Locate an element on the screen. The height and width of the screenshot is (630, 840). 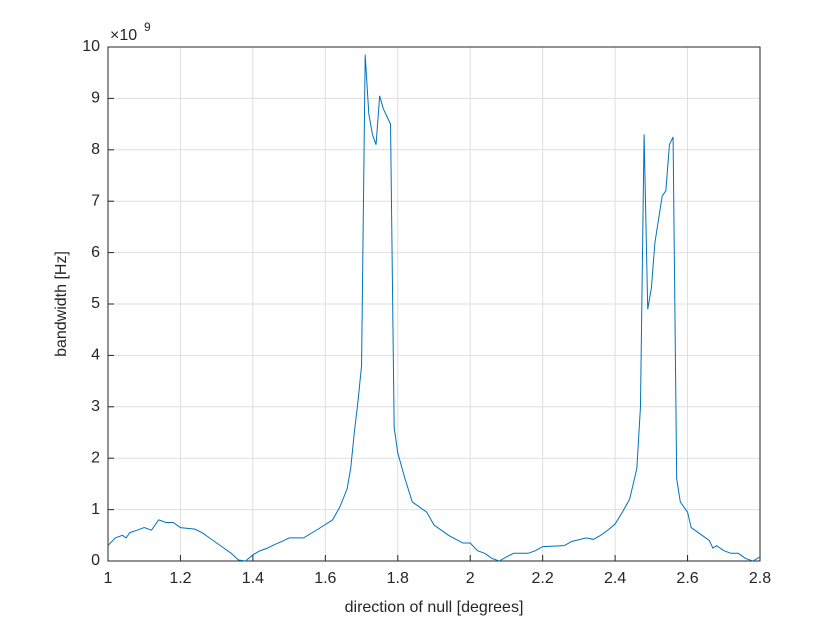
y-tick-label: 10 is located at coordinates (91, 46).